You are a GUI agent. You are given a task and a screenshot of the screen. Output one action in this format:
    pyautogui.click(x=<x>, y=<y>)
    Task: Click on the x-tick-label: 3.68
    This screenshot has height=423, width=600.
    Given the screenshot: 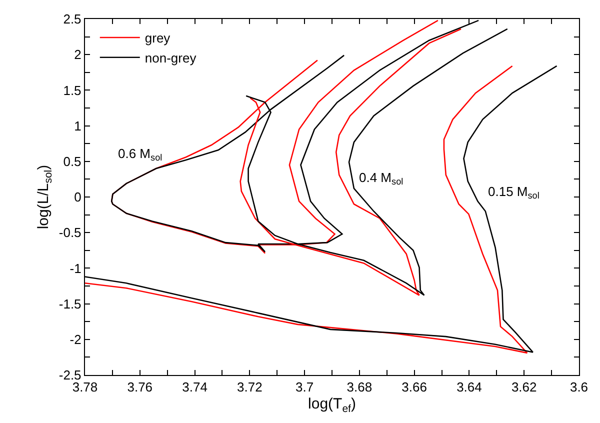 What is the action you would take?
    pyautogui.click(x=359, y=387)
    